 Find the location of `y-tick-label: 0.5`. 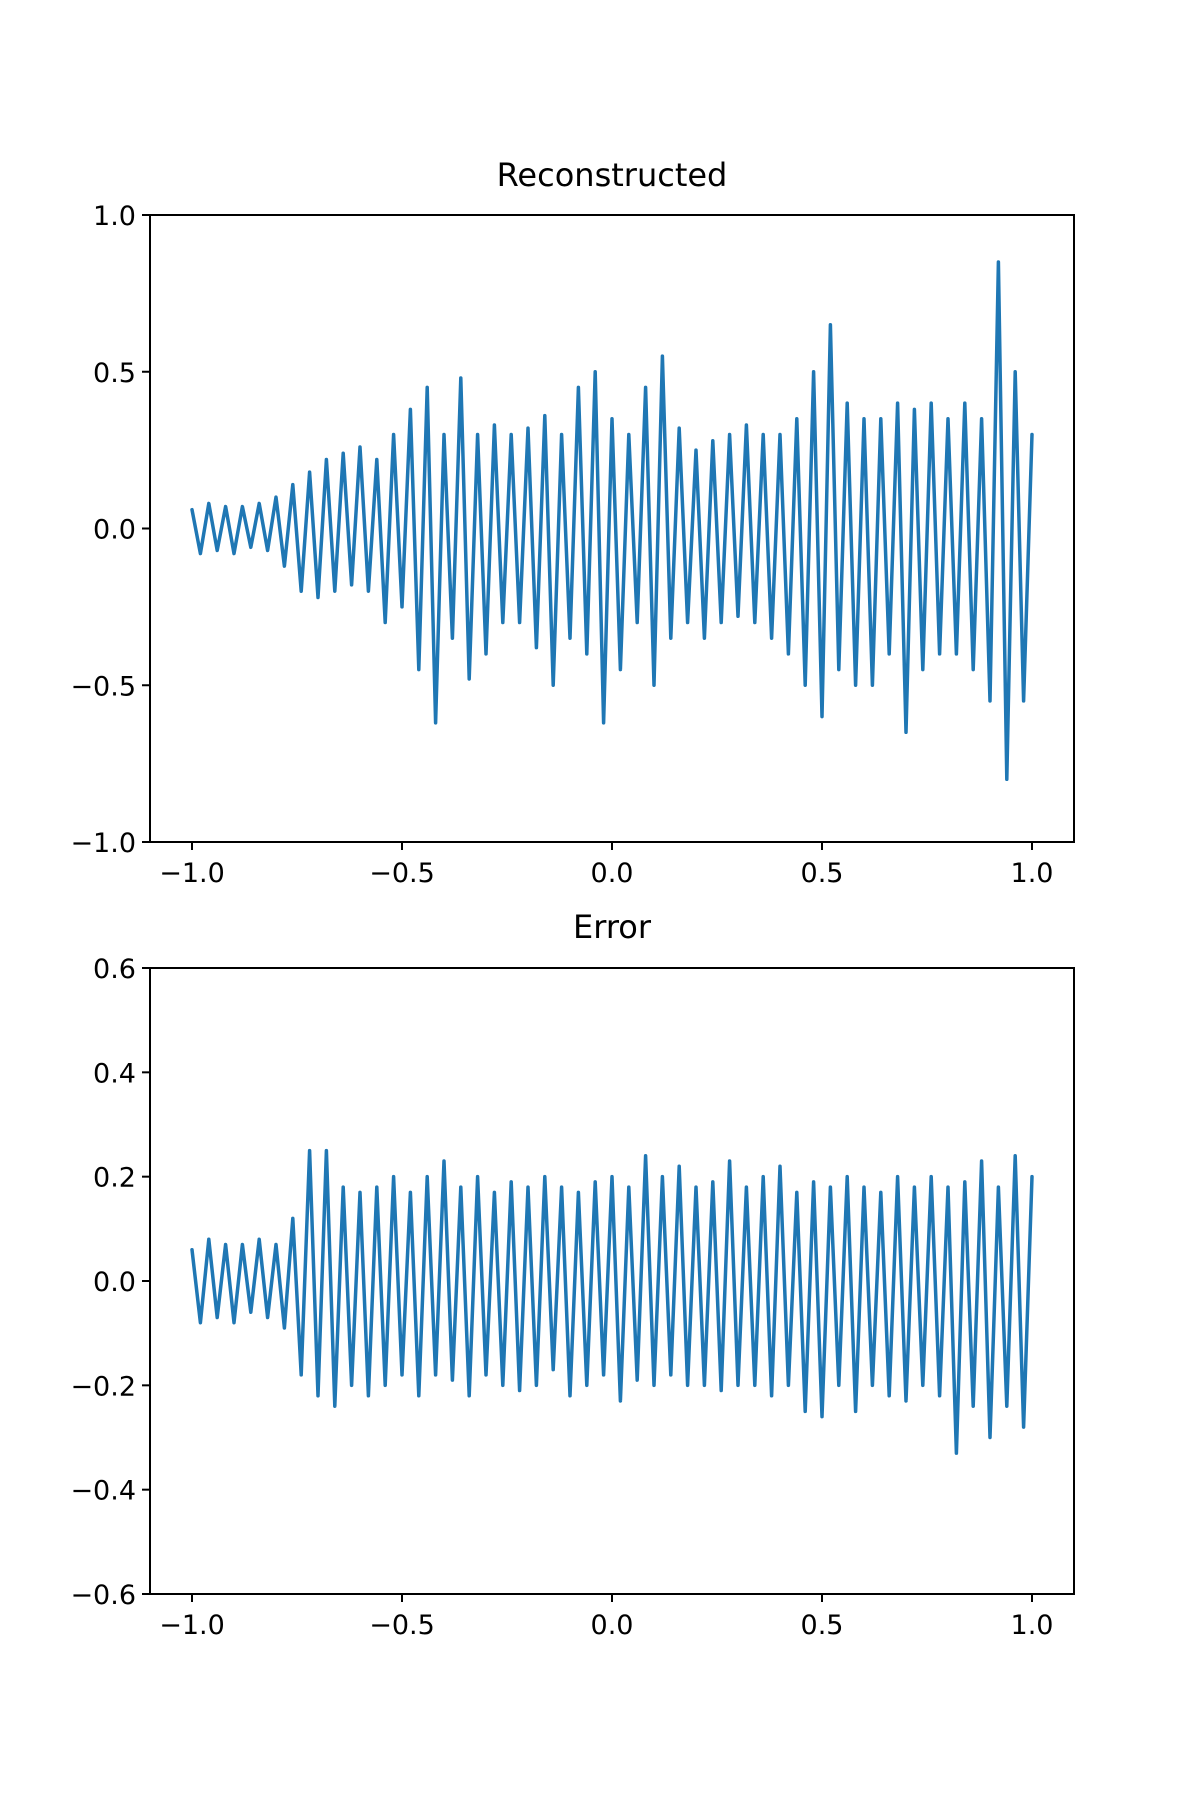

y-tick-label: 0.5 is located at coordinates (114, 373).